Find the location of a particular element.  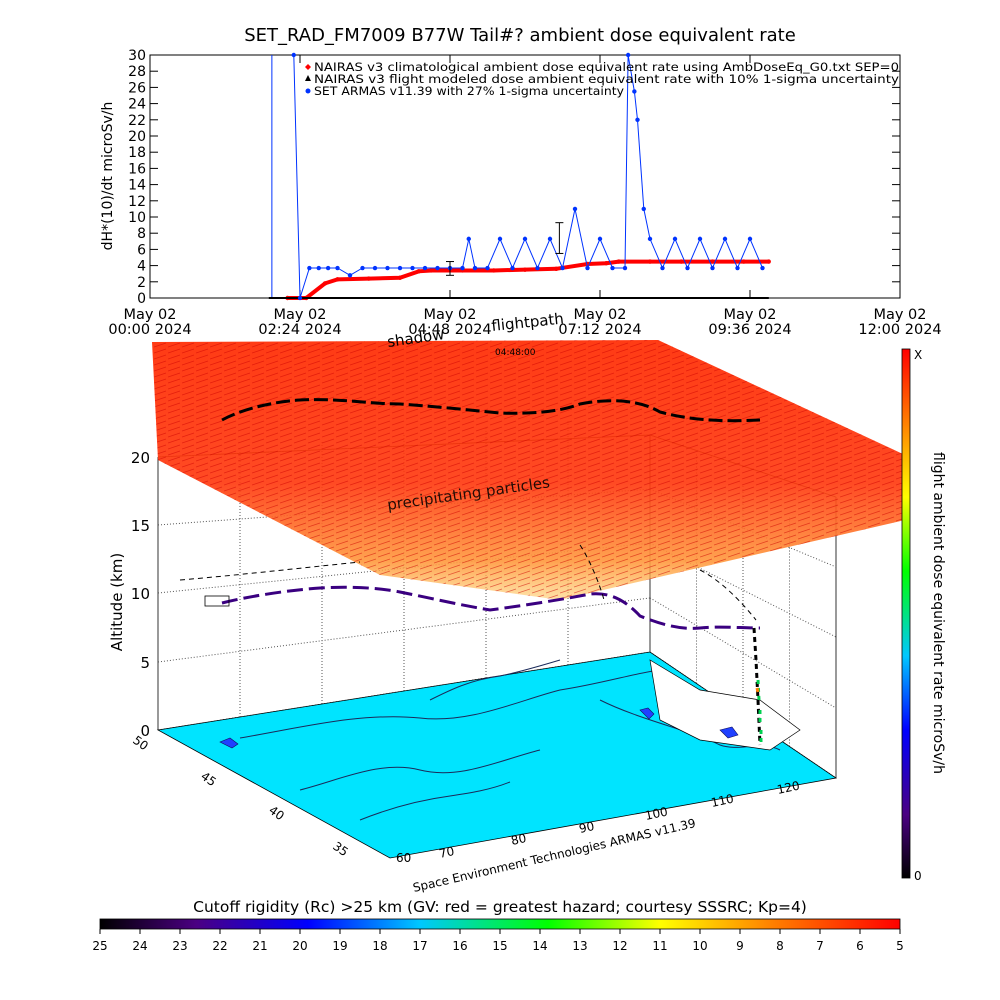

vertical-colorbar-top-tick: X is located at coordinates (918, 355).